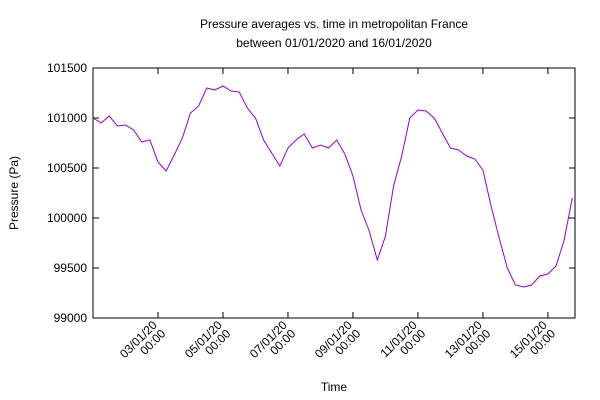 This screenshot has height=400, width=600. I want to click on x-tick-label: 13/01/2000:00, so click(468, 344).